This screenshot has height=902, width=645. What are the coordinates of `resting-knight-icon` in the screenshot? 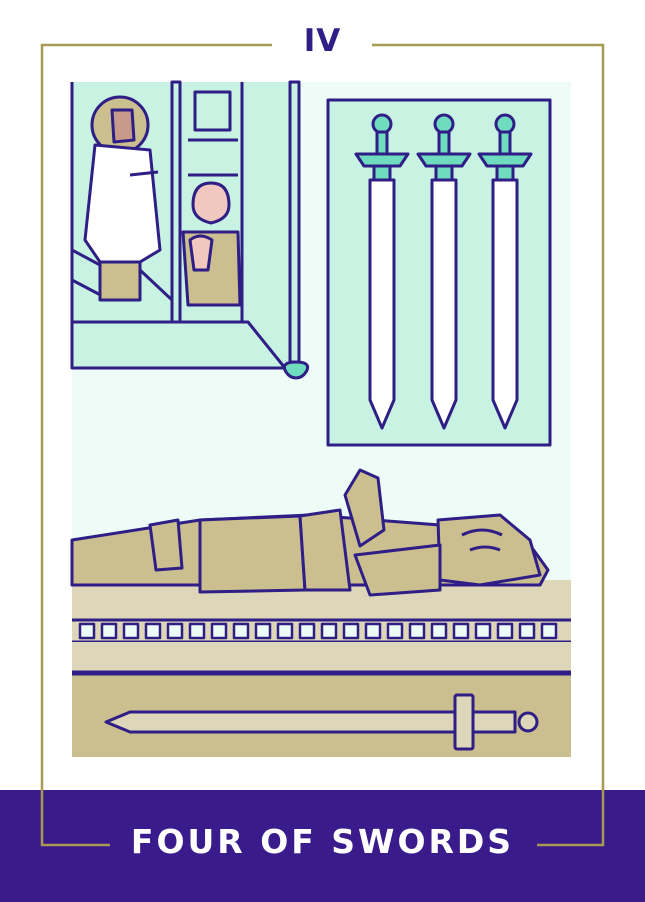 It's located at (310, 532).